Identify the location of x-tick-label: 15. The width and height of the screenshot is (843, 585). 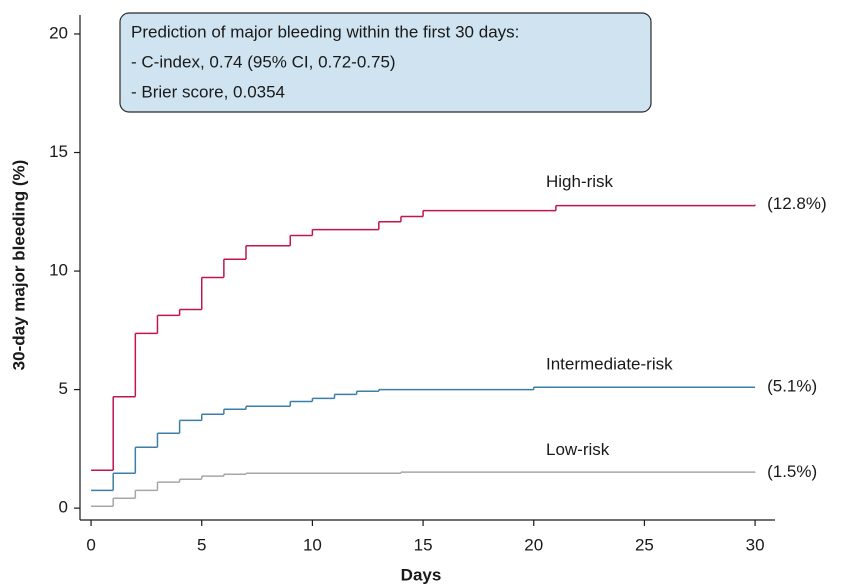
(423, 544).